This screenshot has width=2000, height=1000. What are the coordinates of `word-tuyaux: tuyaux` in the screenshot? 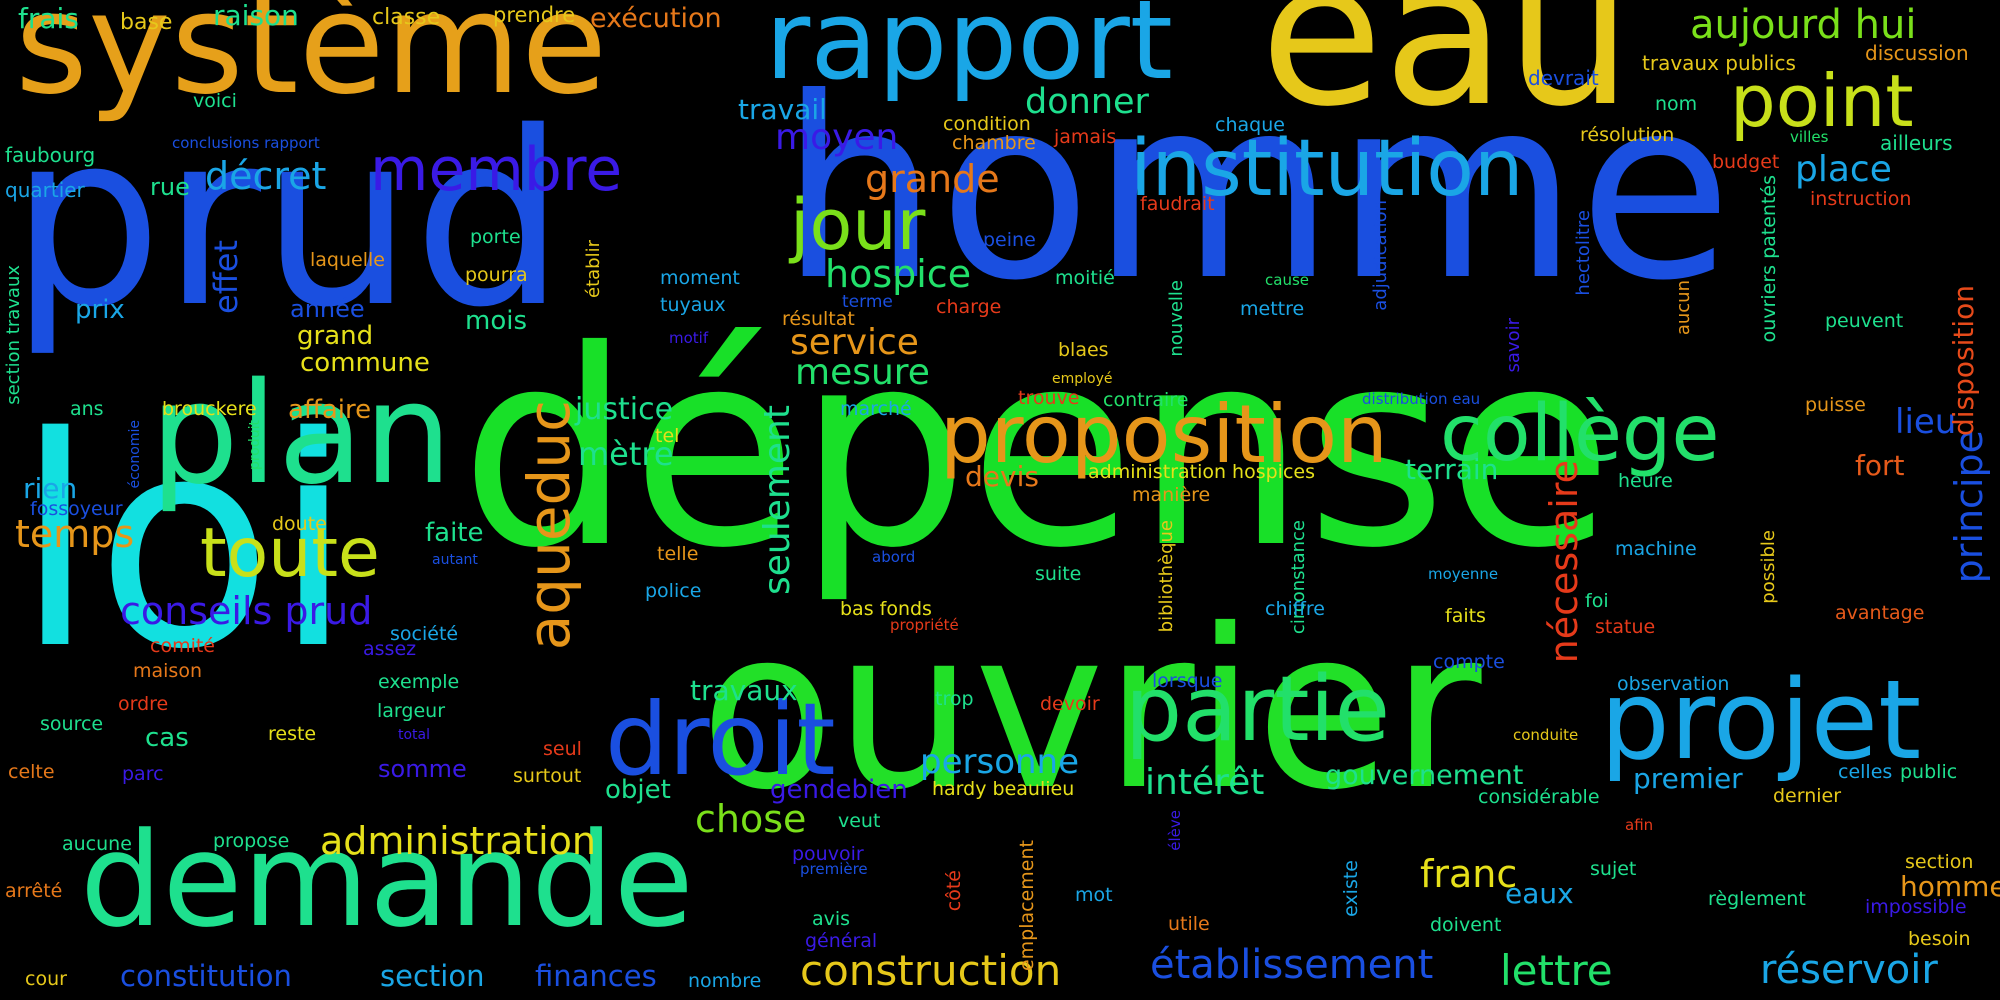 It's located at (693, 305).